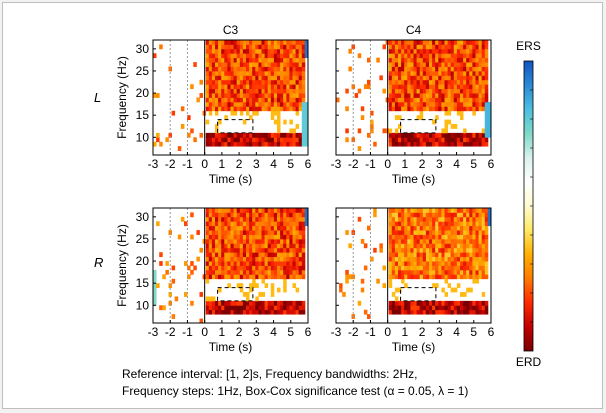 Image resolution: width=606 pixels, height=413 pixels. I want to click on x-axis-label: Time (s), so click(231, 179).